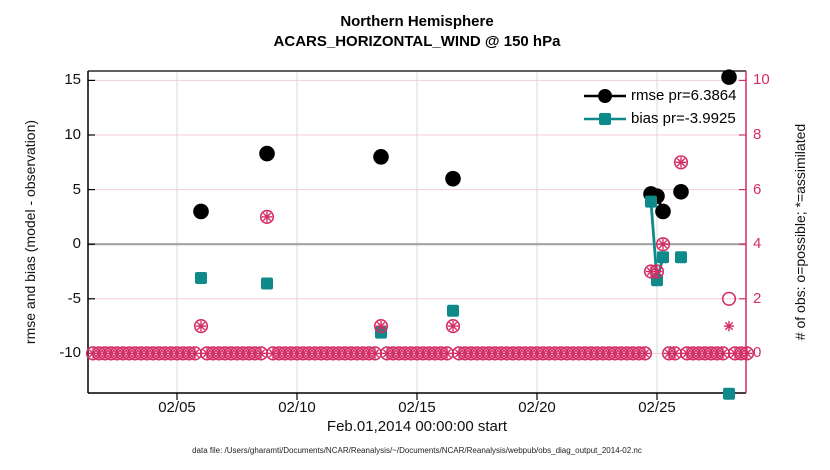 This screenshot has height=470, width=830. Describe the element at coordinates (74, 298) in the screenshot. I see `left-y-tick-label: -5` at that location.